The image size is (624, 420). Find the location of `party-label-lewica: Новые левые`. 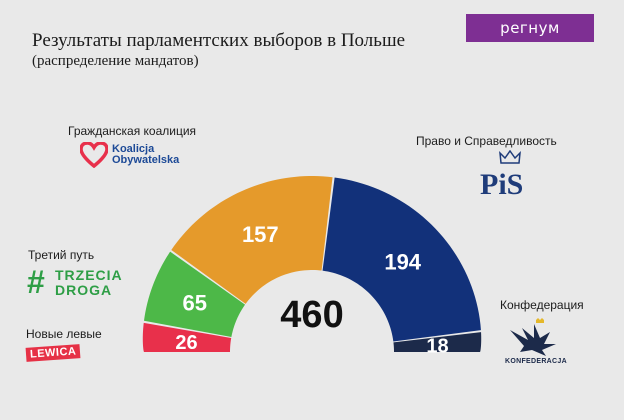

party-label-lewica: Новые левые is located at coordinates (64, 334).